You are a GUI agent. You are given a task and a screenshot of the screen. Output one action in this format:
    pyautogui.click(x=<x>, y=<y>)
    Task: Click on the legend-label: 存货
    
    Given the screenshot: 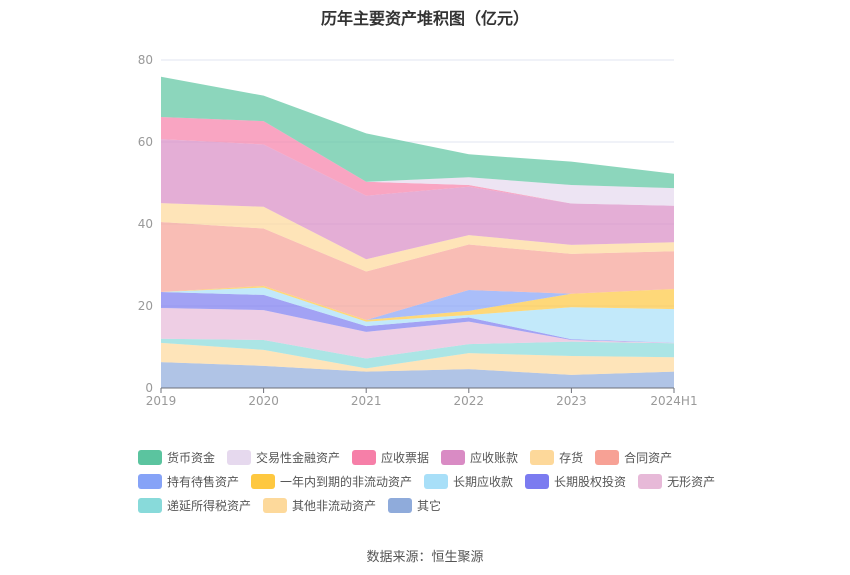 What is the action you would take?
    pyautogui.click(x=571, y=458)
    